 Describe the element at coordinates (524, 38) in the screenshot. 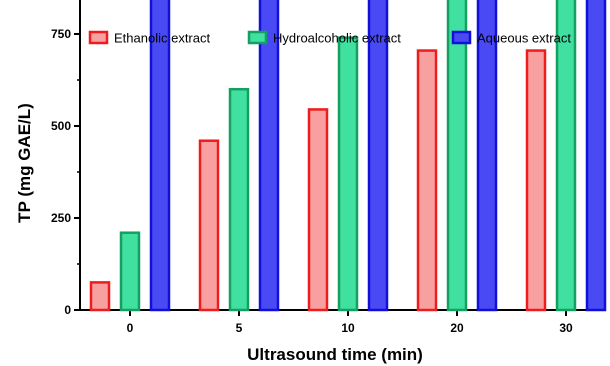

I see `legend-label: Aqueous extract` at that location.